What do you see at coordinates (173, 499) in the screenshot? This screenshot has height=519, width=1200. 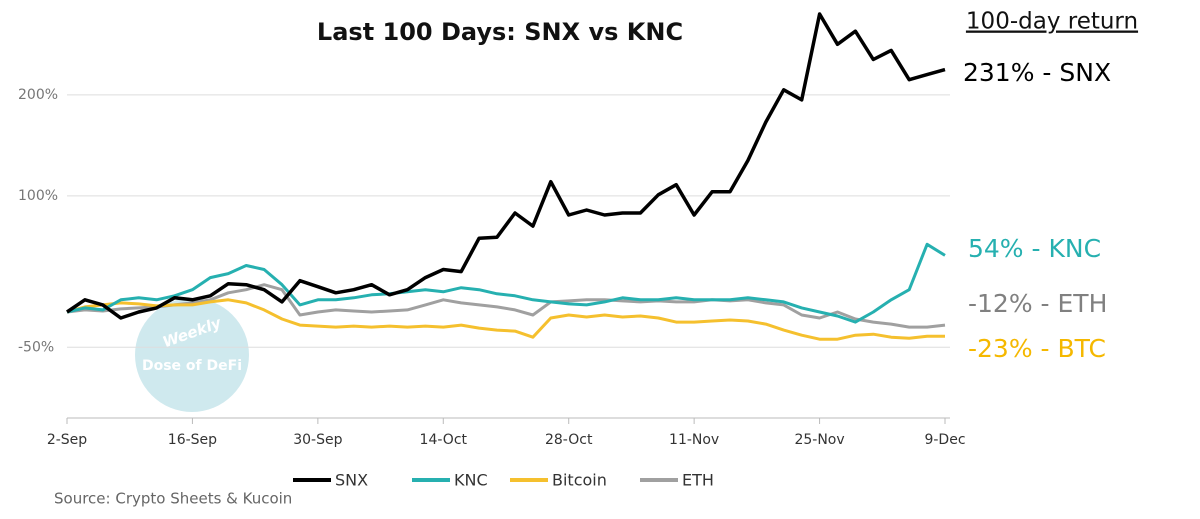 I see `source: Source: Crypto Sheets & Kucoin` at bounding box center [173, 499].